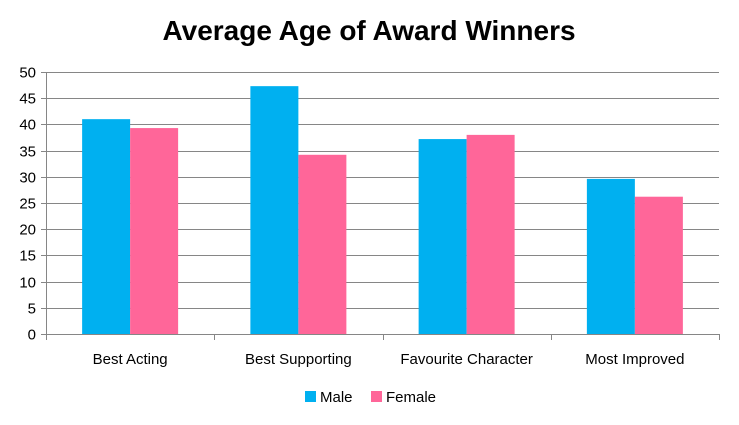  Describe the element at coordinates (27, 204) in the screenshot. I see `y-tick-label: 25` at that location.